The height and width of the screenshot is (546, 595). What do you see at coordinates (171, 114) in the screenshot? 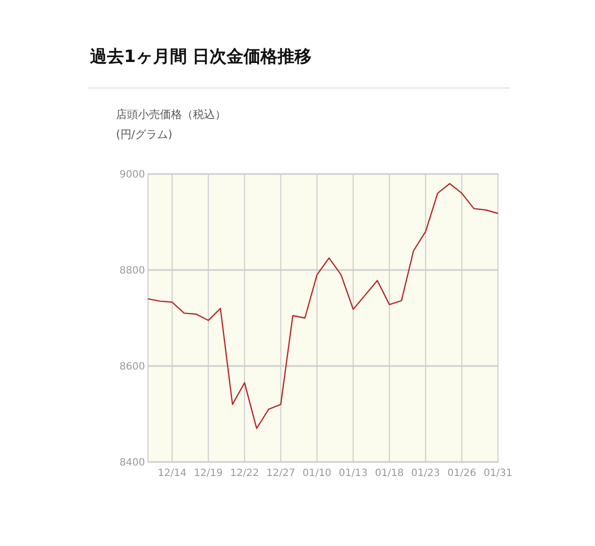
I see `chart-subtitle: 店頭小売価格（税込）` at bounding box center [171, 114].